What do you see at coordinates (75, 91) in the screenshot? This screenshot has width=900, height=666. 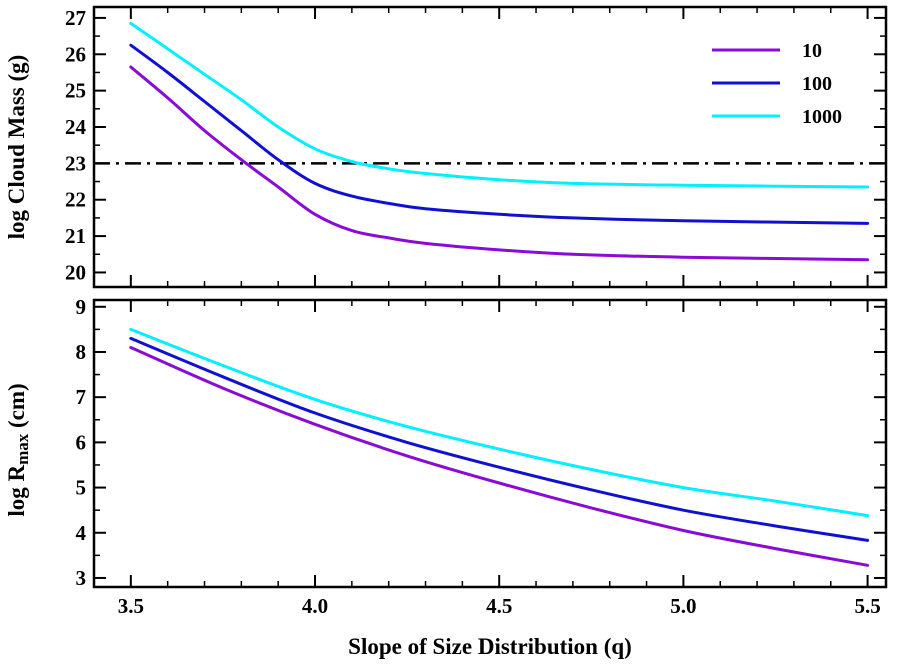 I see `top-y-tick-label: 25` at bounding box center [75, 91].